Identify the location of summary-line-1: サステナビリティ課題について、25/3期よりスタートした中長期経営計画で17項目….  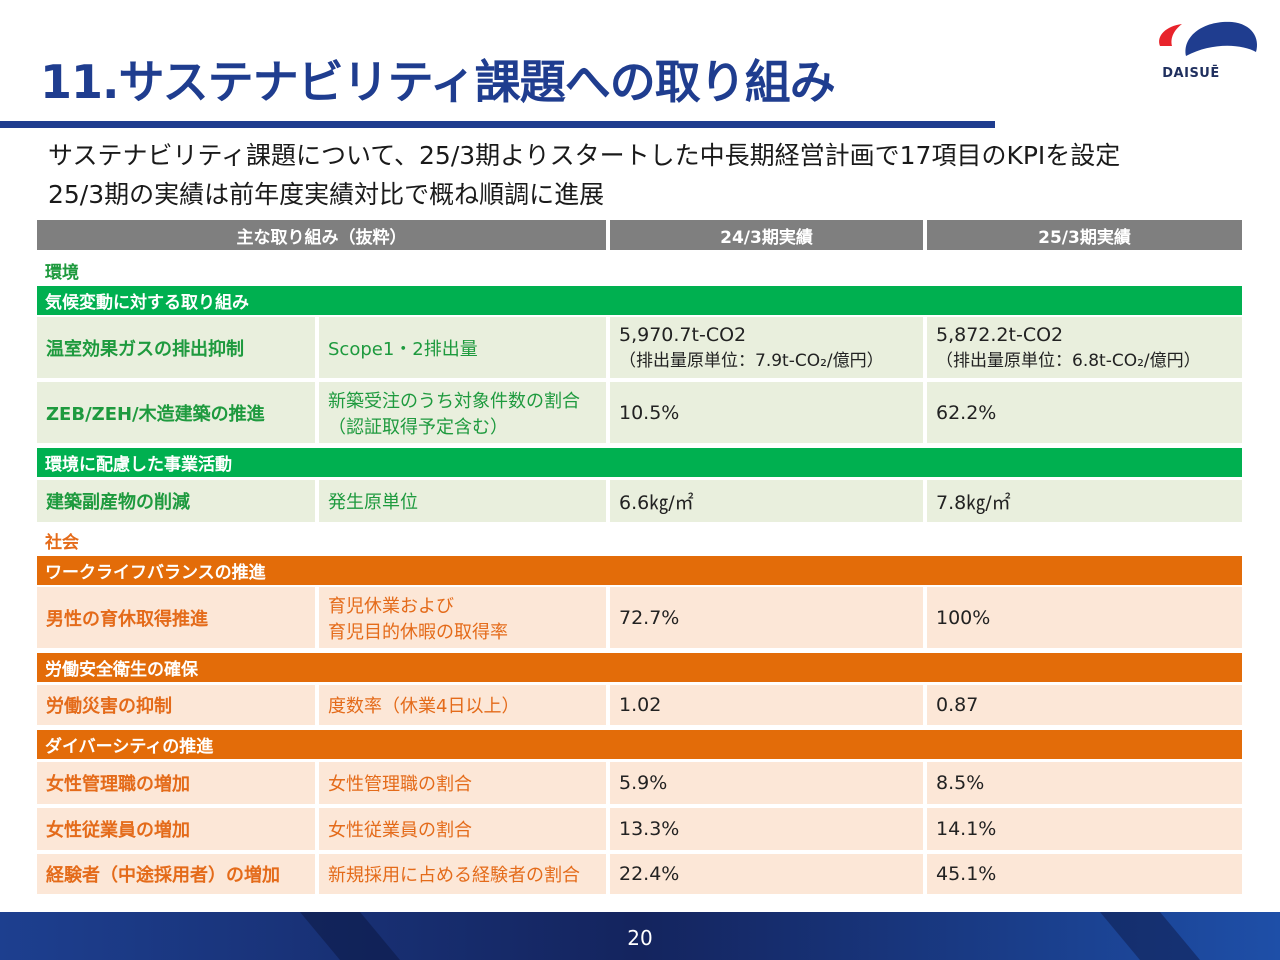
(584, 155).